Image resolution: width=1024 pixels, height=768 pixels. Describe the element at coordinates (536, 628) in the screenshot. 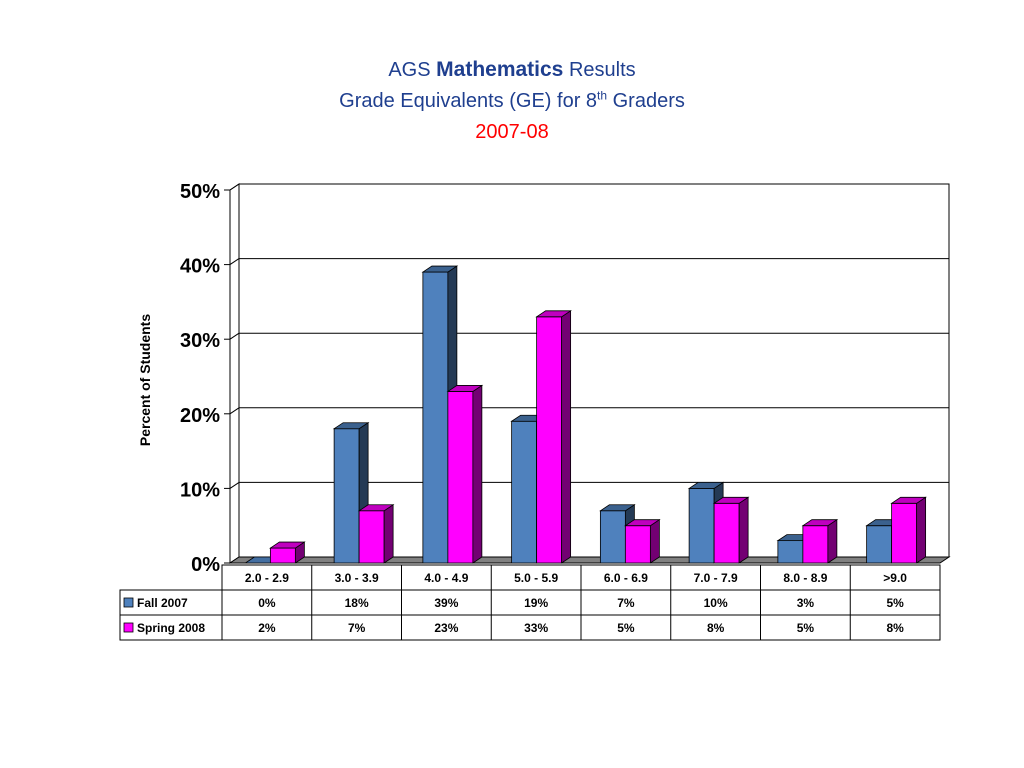

I see `data-table-value: 33%` at that location.